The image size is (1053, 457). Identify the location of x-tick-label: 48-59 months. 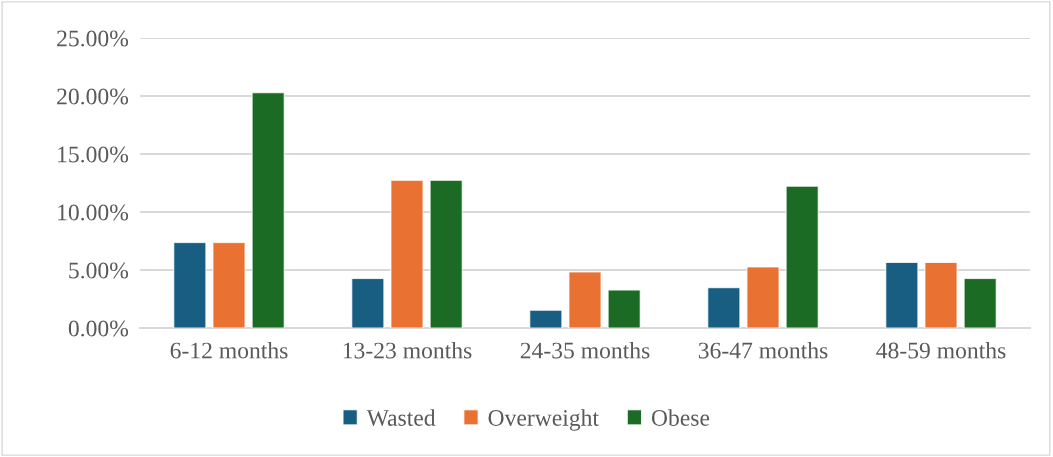
(941, 350).